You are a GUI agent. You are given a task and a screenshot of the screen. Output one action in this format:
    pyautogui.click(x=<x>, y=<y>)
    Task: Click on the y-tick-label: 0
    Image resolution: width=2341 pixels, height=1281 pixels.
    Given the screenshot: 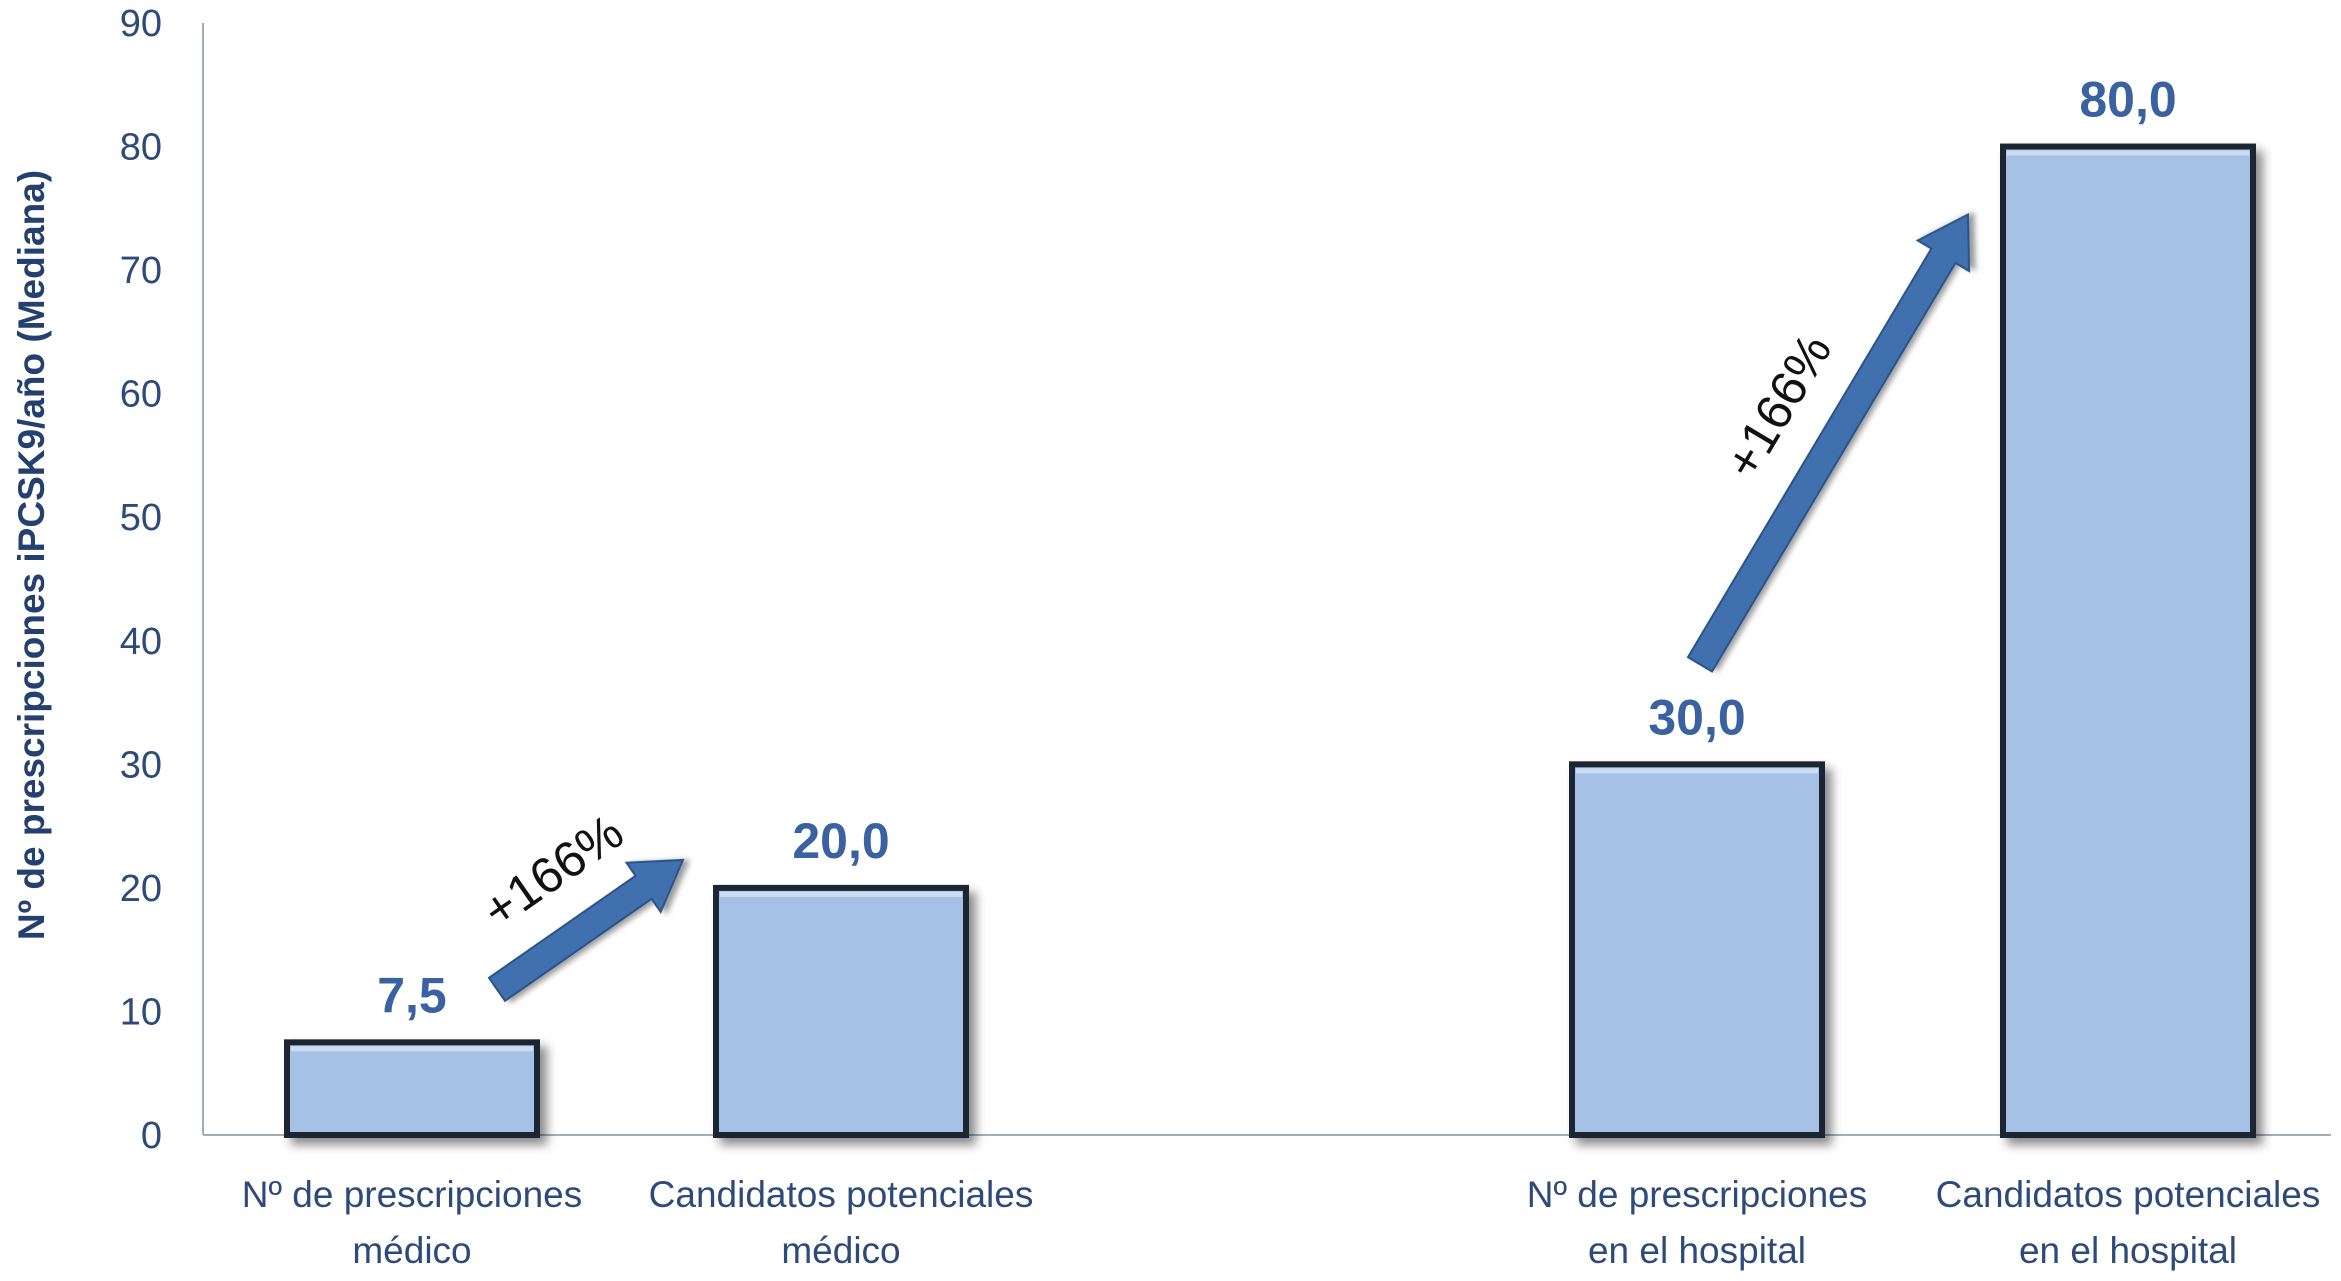 What is the action you would take?
    pyautogui.click(x=151, y=1136)
    